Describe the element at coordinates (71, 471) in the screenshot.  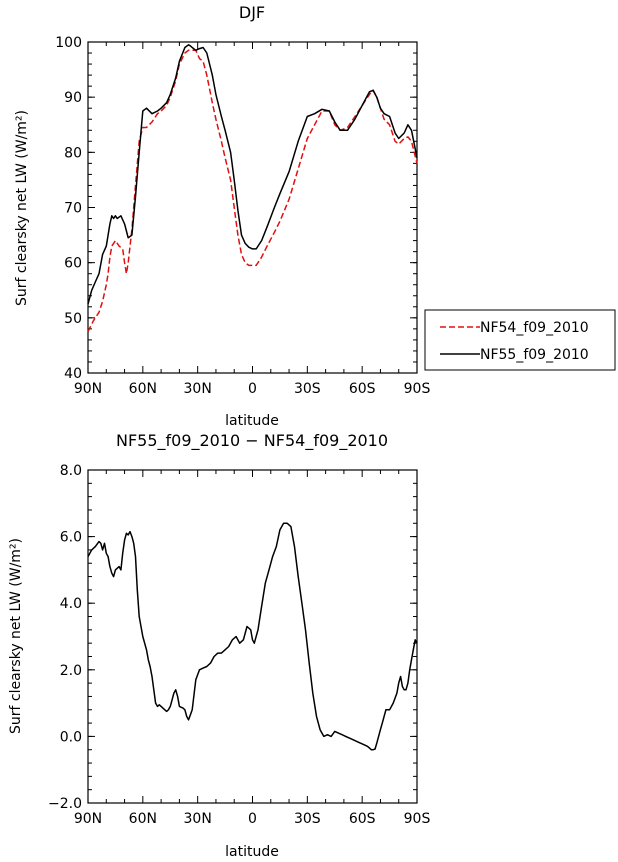
I see `y-tick-label: 8.0` at that location.